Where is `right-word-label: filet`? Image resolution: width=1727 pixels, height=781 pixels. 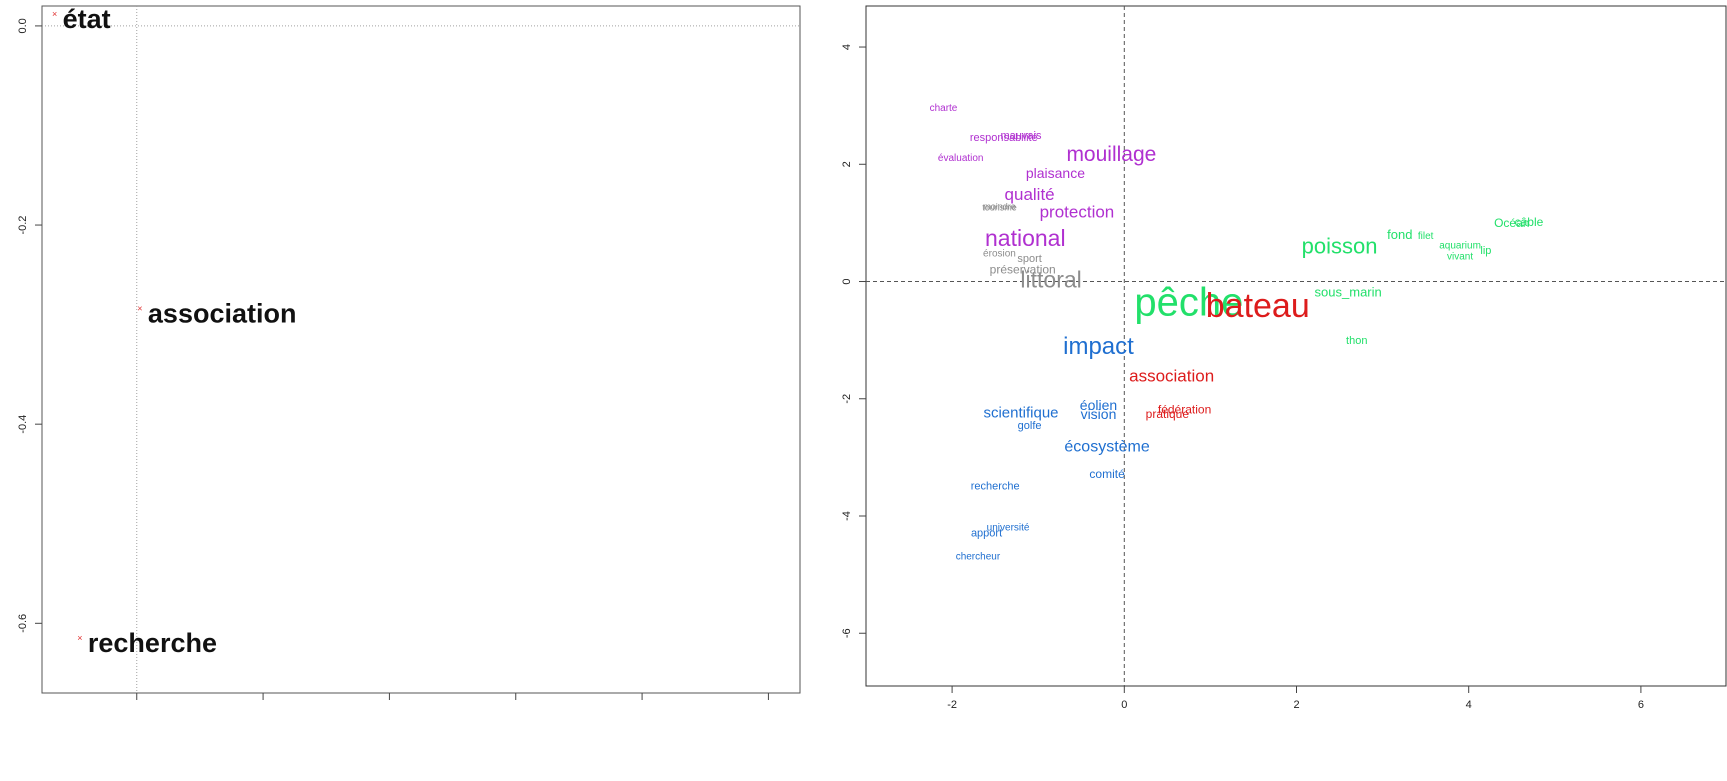
right-word-label: filet is located at coordinates (1426, 236).